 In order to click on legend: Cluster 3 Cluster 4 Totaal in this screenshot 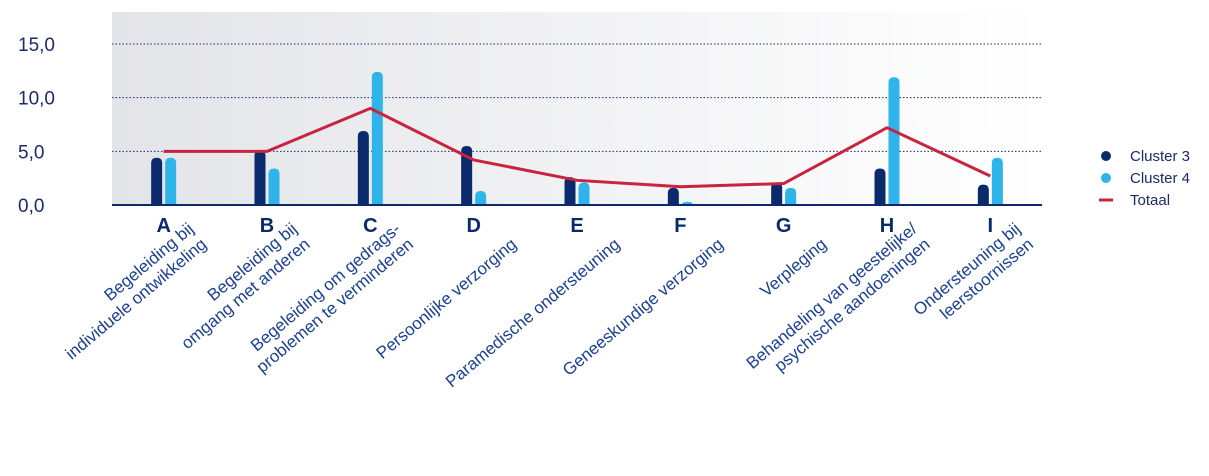, I will do `click(1144, 178)`.